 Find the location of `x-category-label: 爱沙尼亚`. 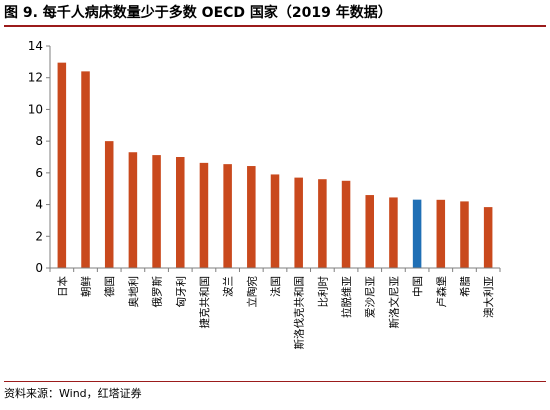

x-category-label: 爱沙尼亚 is located at coordinates (370, 297).